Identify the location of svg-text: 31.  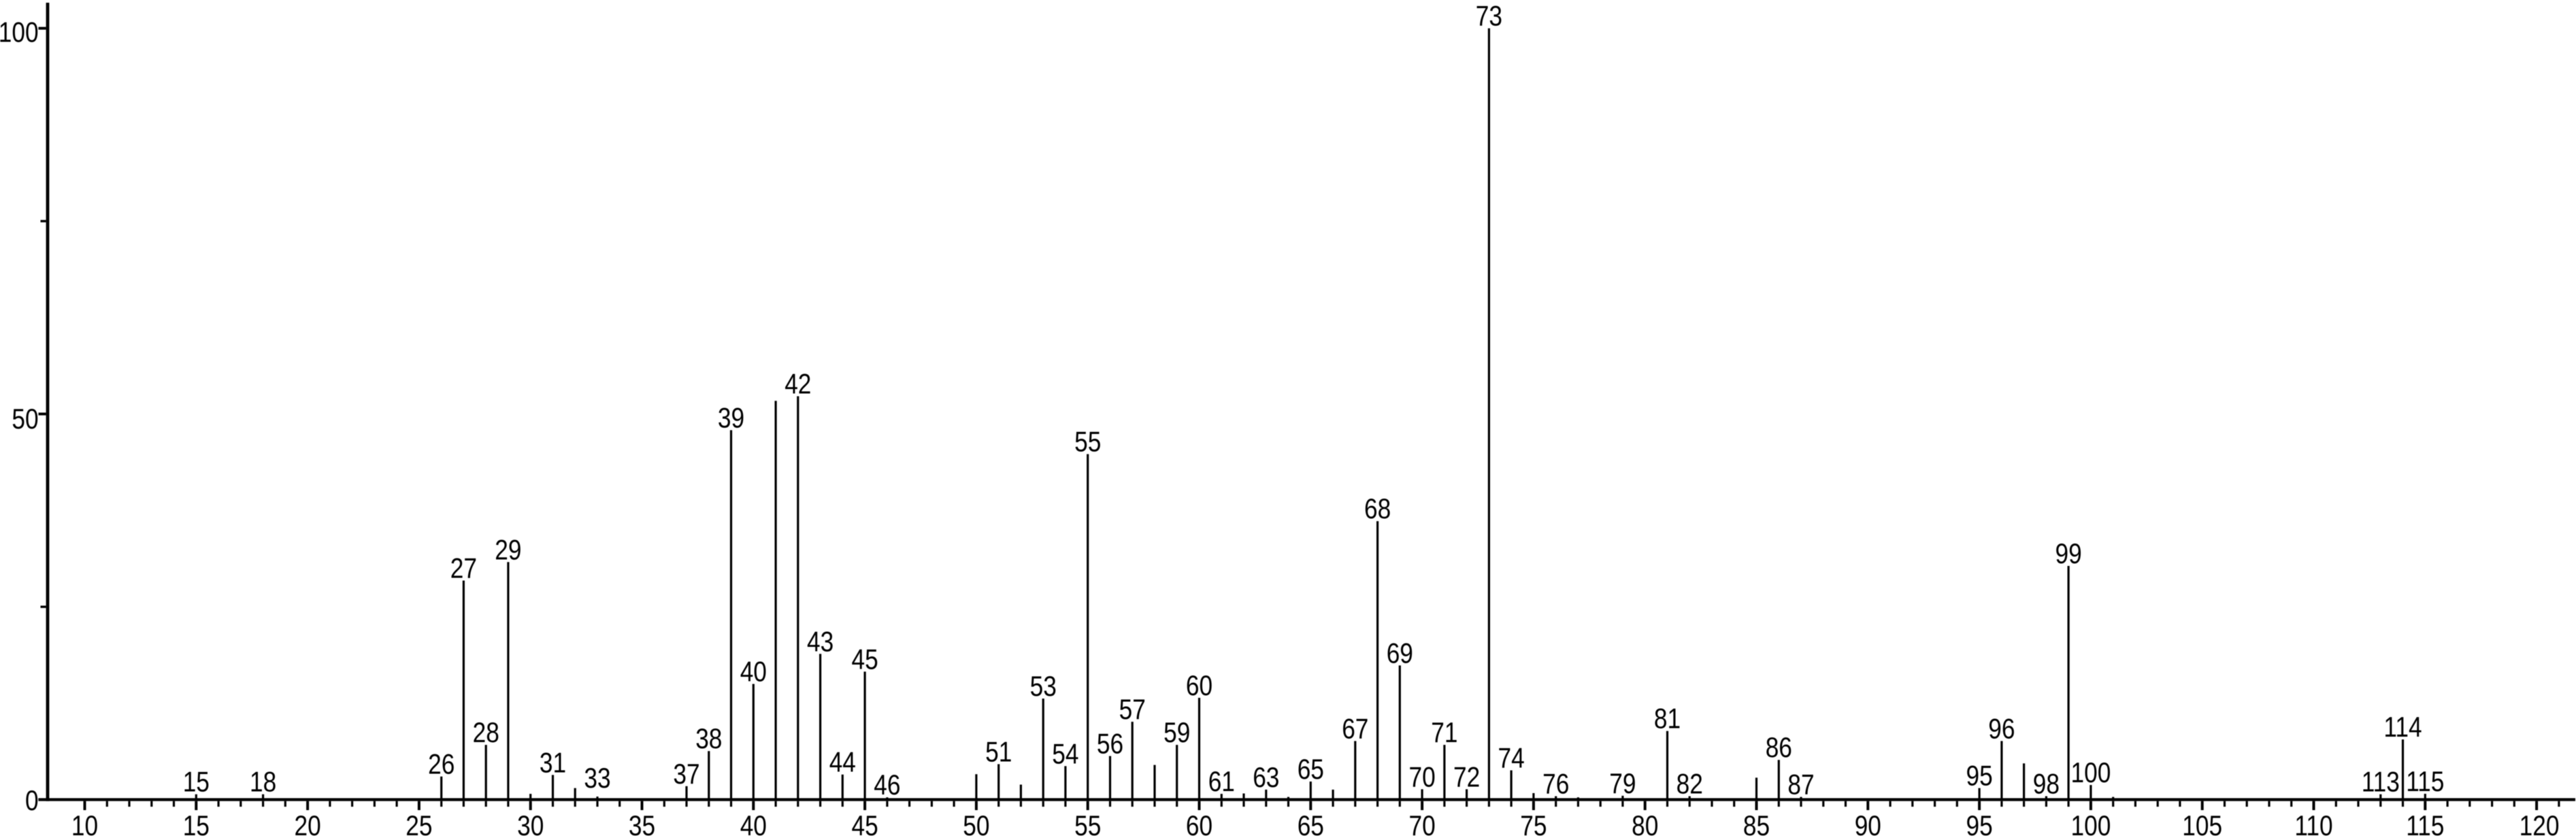
(553, 764).